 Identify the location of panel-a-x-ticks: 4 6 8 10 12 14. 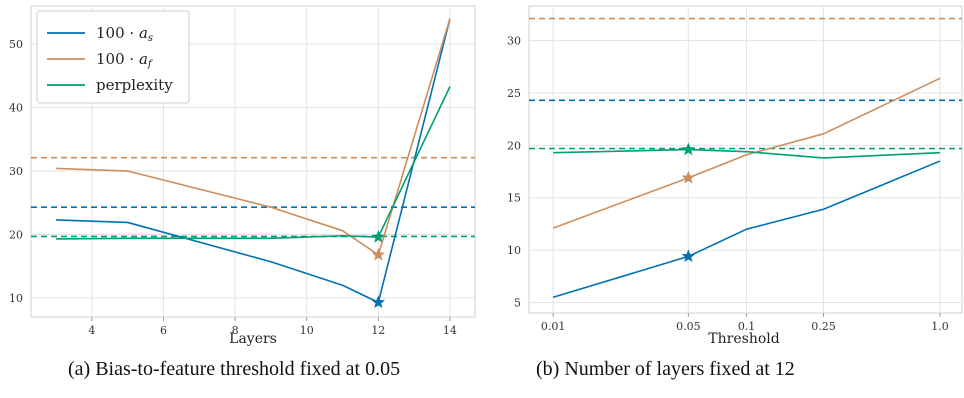
(272, 327).